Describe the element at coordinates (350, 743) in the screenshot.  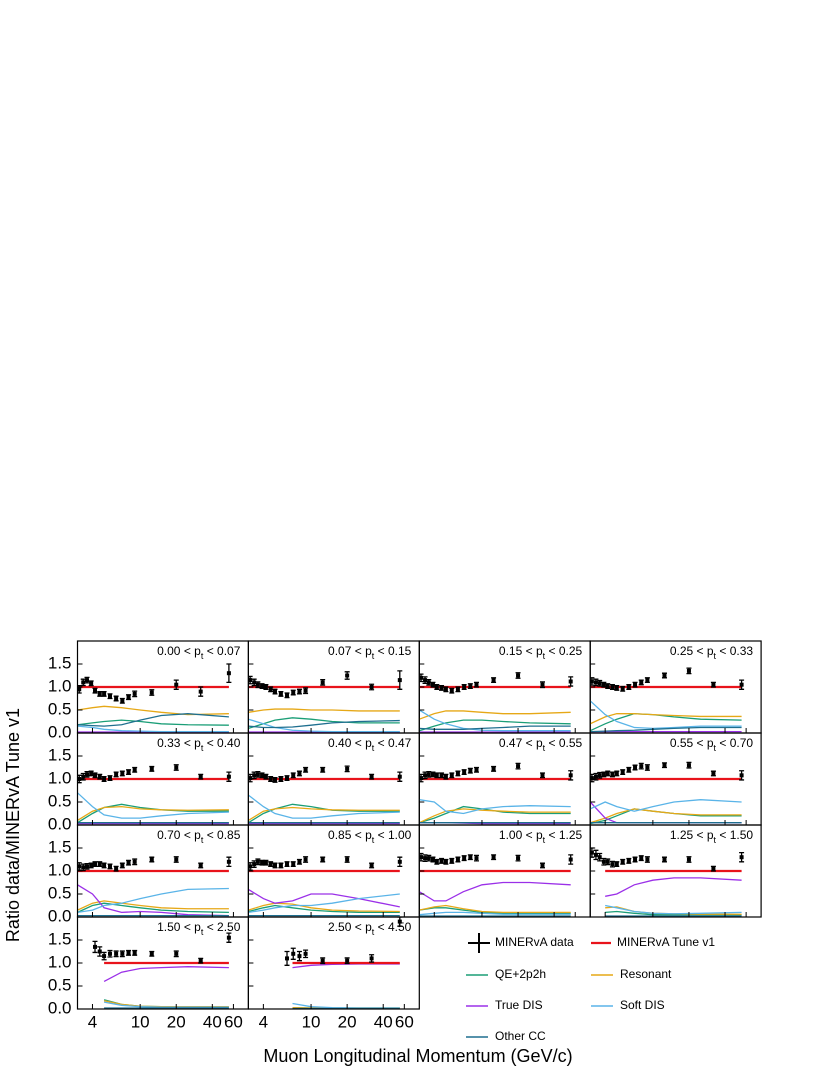
I see `label-text: 0.40 < p` at that location.